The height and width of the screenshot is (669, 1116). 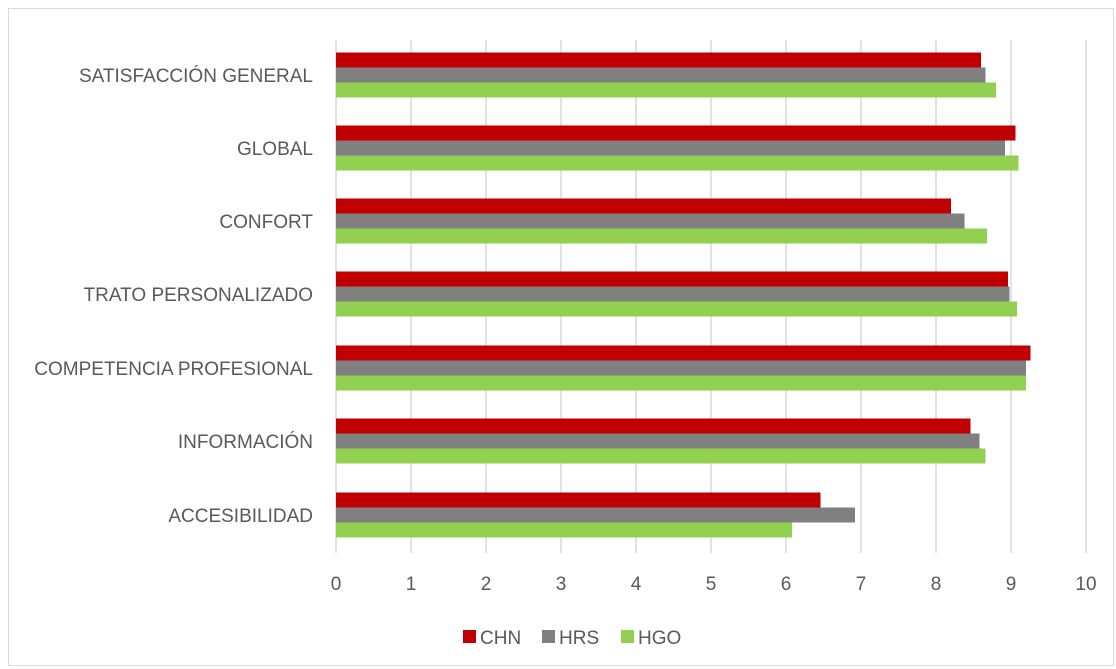 What do you see at coordinates (173, 369) in the screenshot?
I see `category-label: COMPETENCIA PROFESIONAL` at bounding box center [173, 369].